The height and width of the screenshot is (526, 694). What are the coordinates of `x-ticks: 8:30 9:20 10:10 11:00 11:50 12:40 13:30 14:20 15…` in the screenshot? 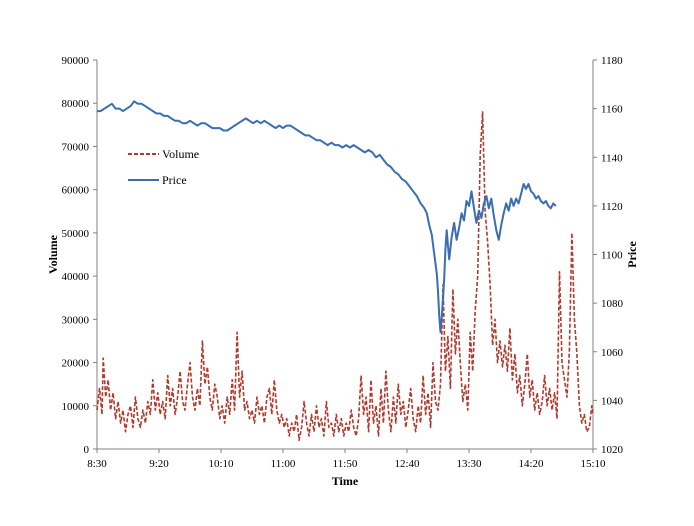 It's located at (346, 459).